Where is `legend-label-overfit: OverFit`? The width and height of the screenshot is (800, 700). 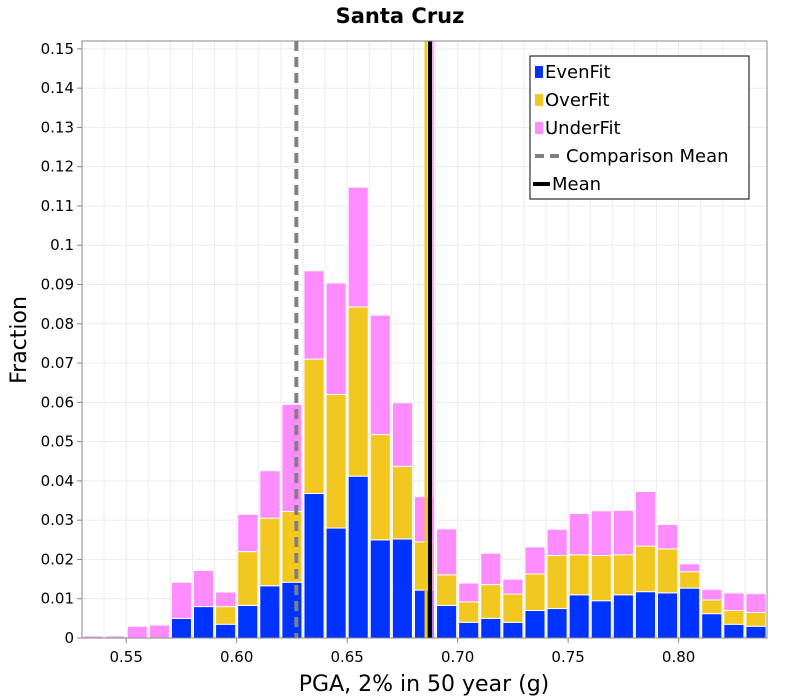 legend-label-overfit: OverFit is located at coordinates (577, 100).